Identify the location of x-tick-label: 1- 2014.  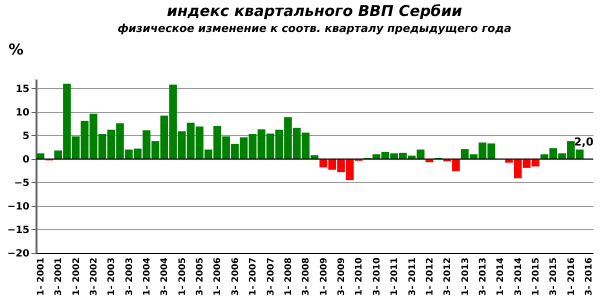
(501, 277).